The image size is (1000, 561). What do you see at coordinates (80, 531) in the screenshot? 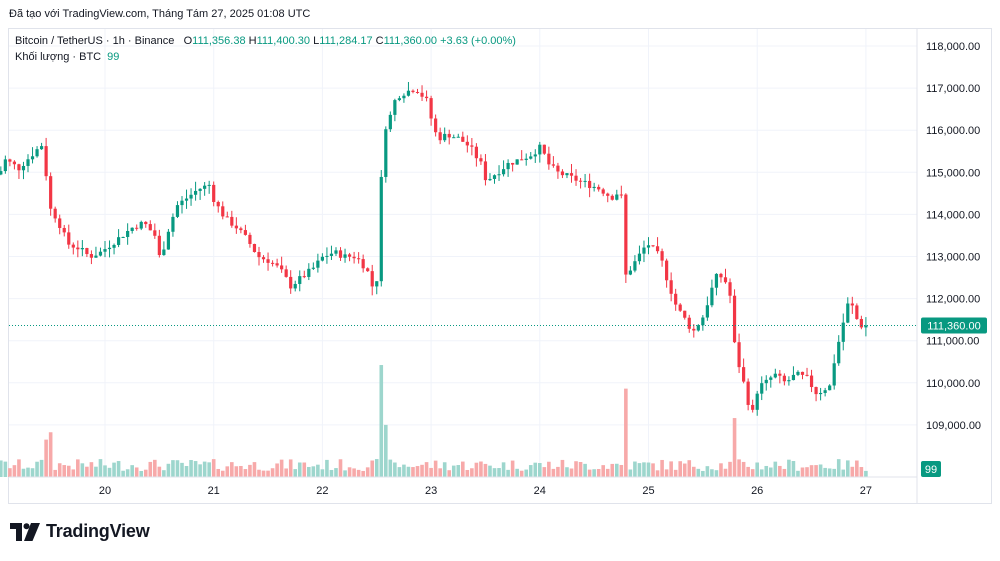
I see `tradingview-brand: TradingView` at bounding box center [80, 531].